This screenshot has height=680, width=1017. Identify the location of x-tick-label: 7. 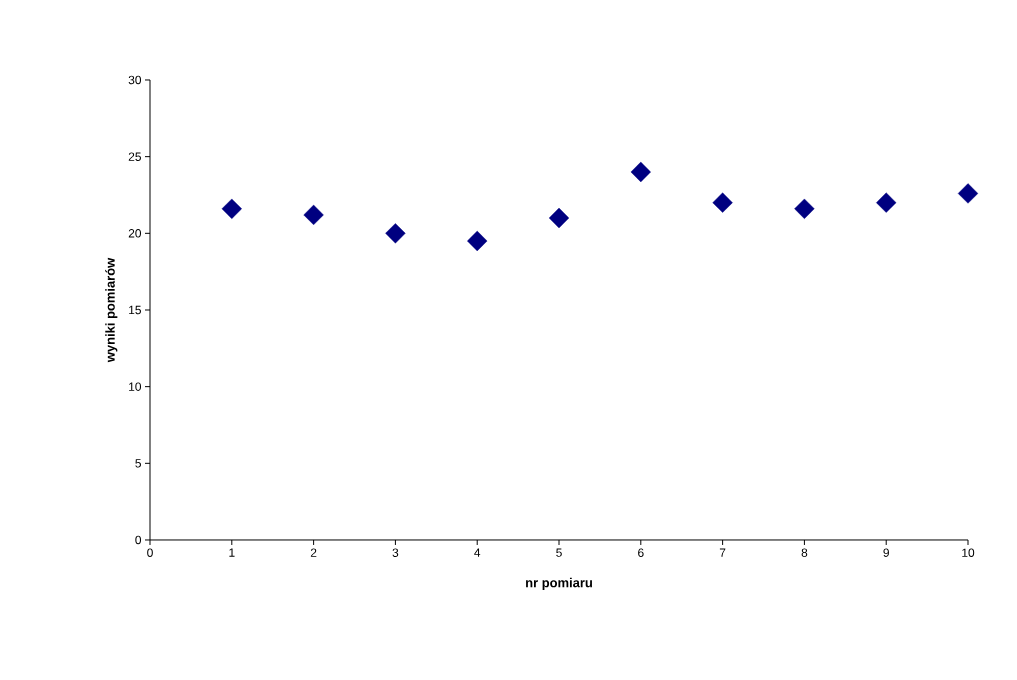
(722, 552).